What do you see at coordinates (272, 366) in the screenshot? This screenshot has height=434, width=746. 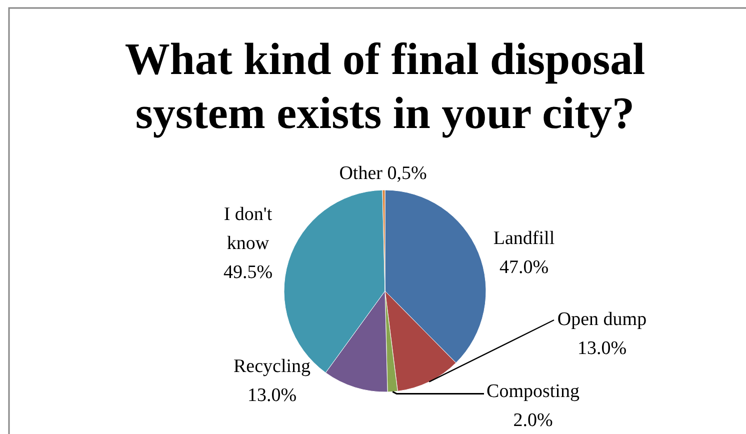 I see `slice-label: Recycling` at bounding box center [272, 366].